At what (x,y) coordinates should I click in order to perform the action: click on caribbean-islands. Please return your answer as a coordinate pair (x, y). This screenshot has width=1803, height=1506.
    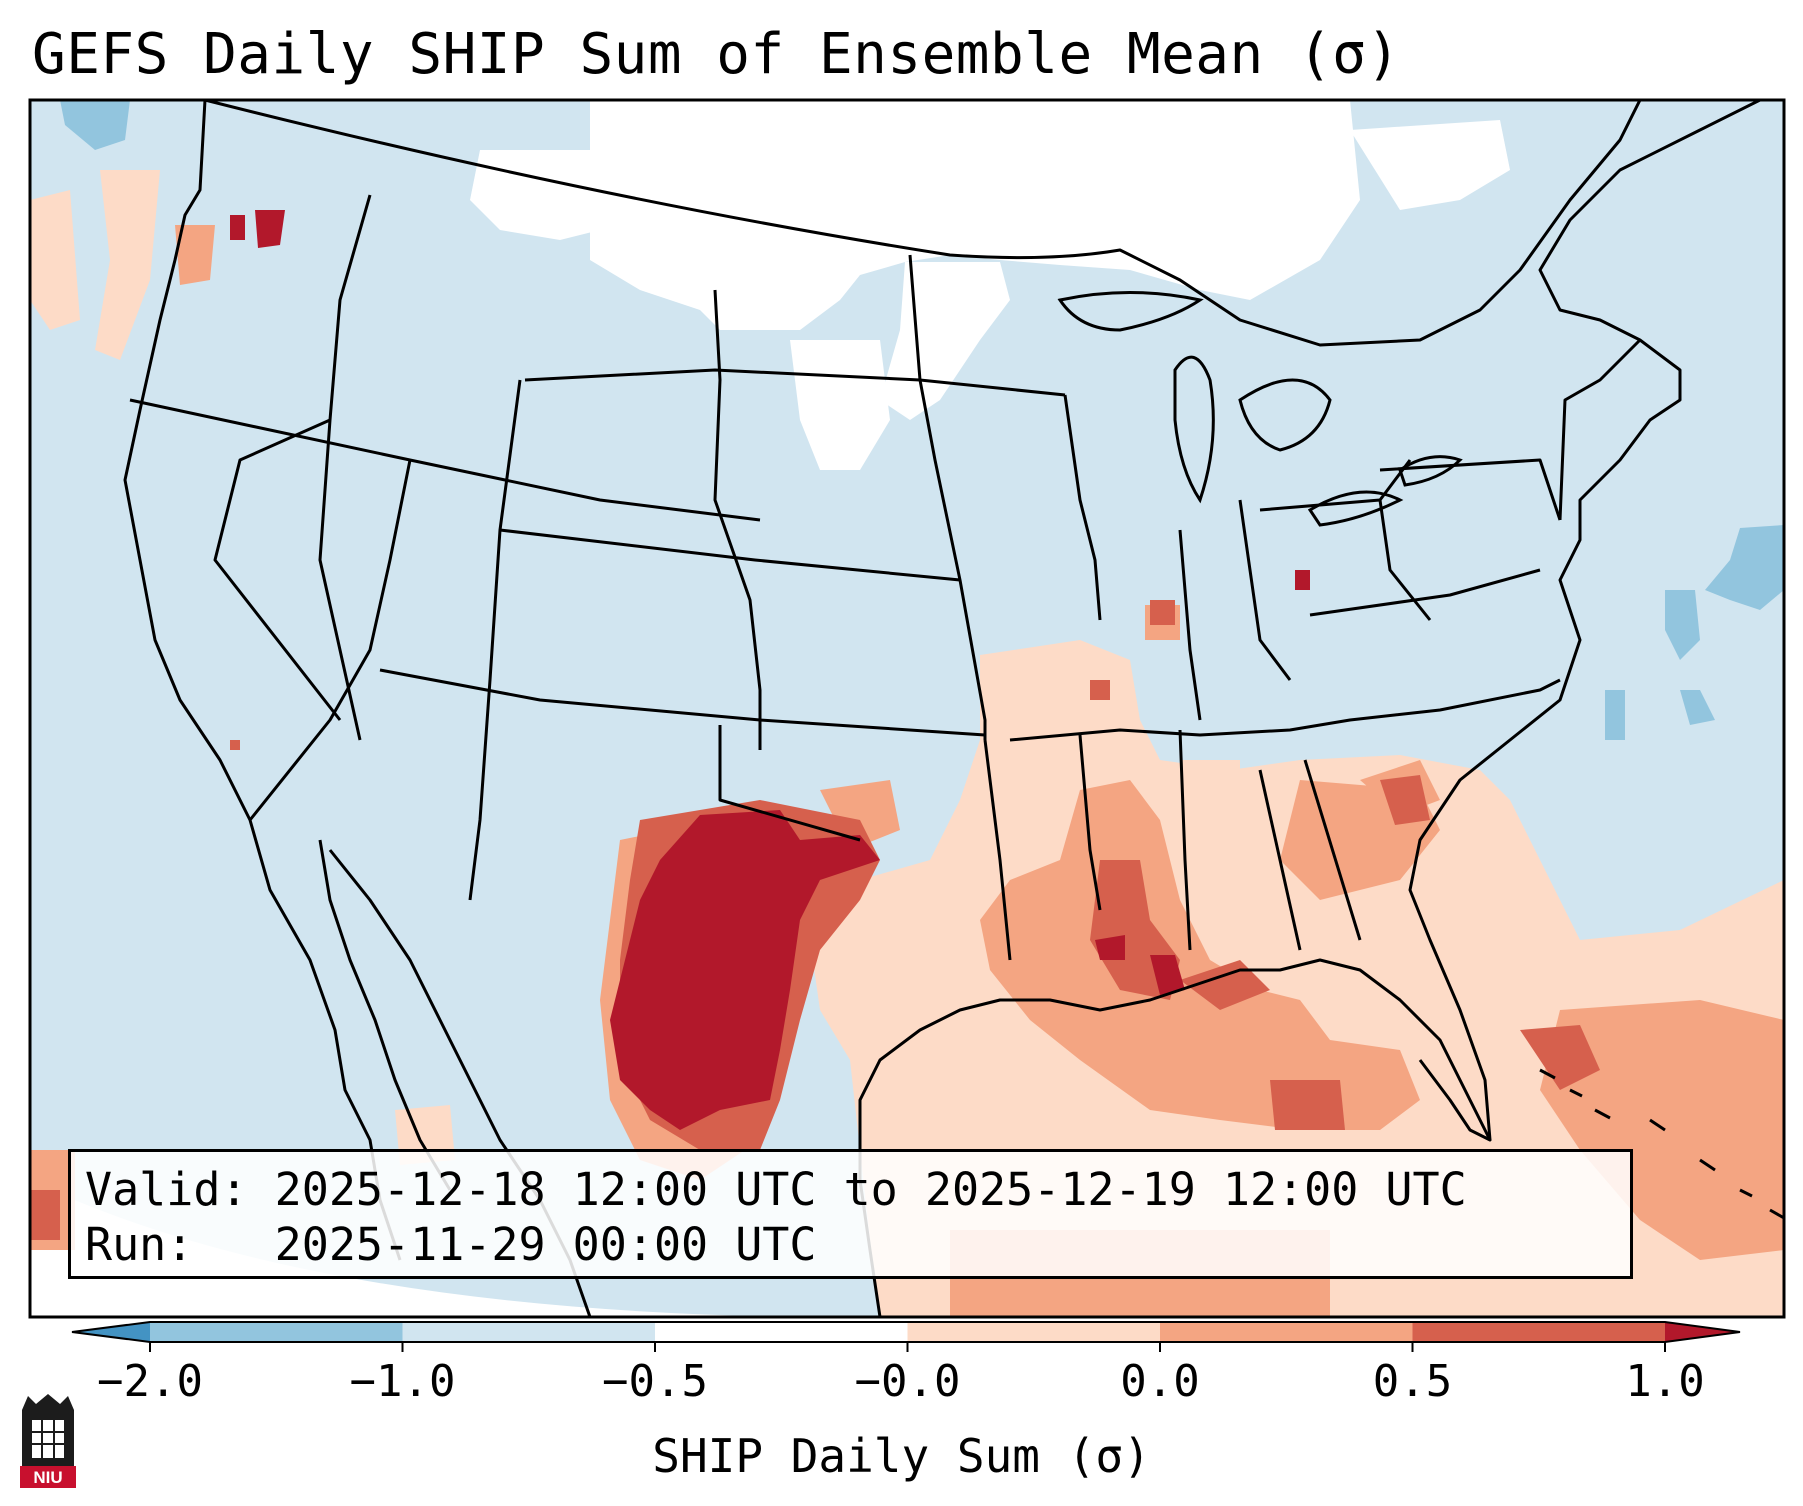
    Looking at the image, I should click on (1661, 1144).